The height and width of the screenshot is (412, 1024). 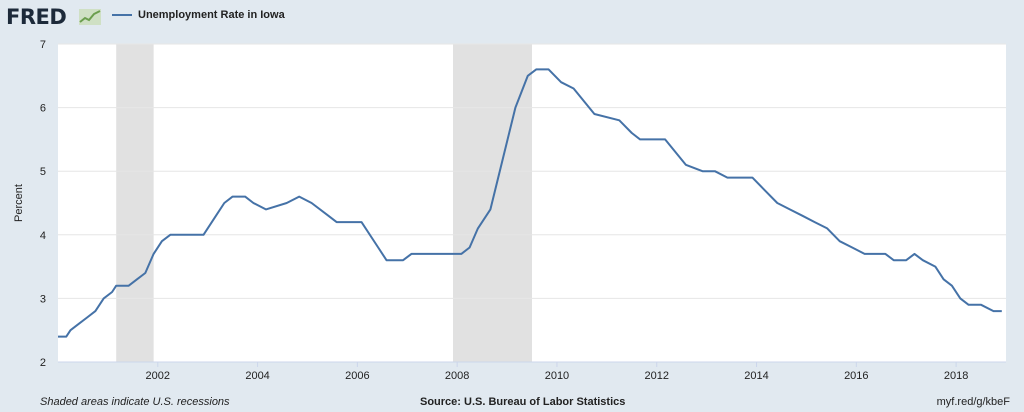 I want to click on y-tick-label: 7, so click(x=43, y=45).